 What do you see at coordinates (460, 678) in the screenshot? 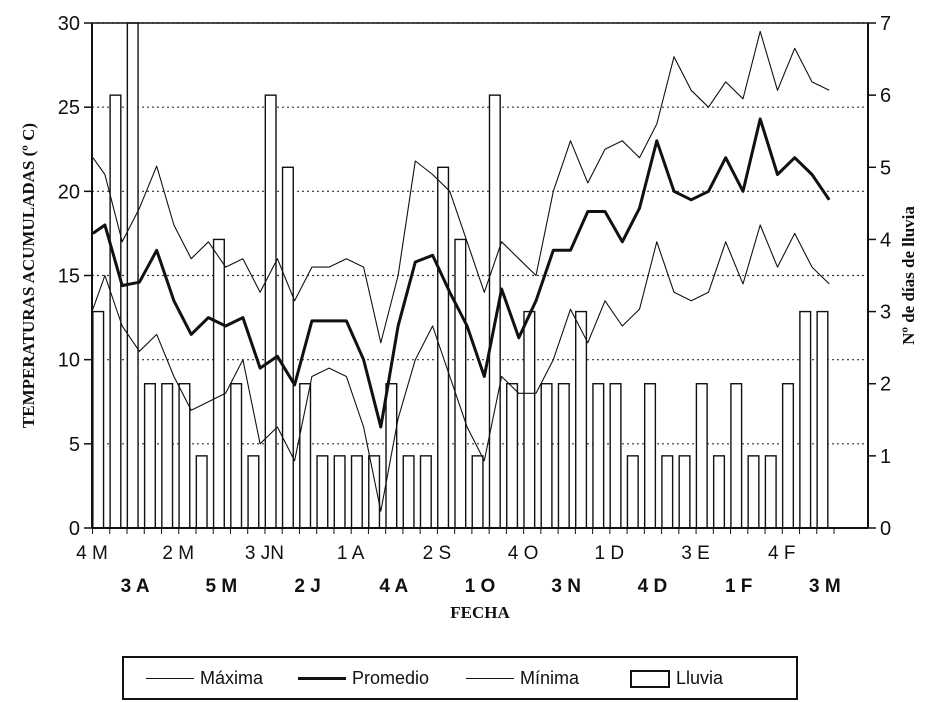
I see `legend: Máxima Promedio Mínima Lluvia` at bounding box center [460, 678].